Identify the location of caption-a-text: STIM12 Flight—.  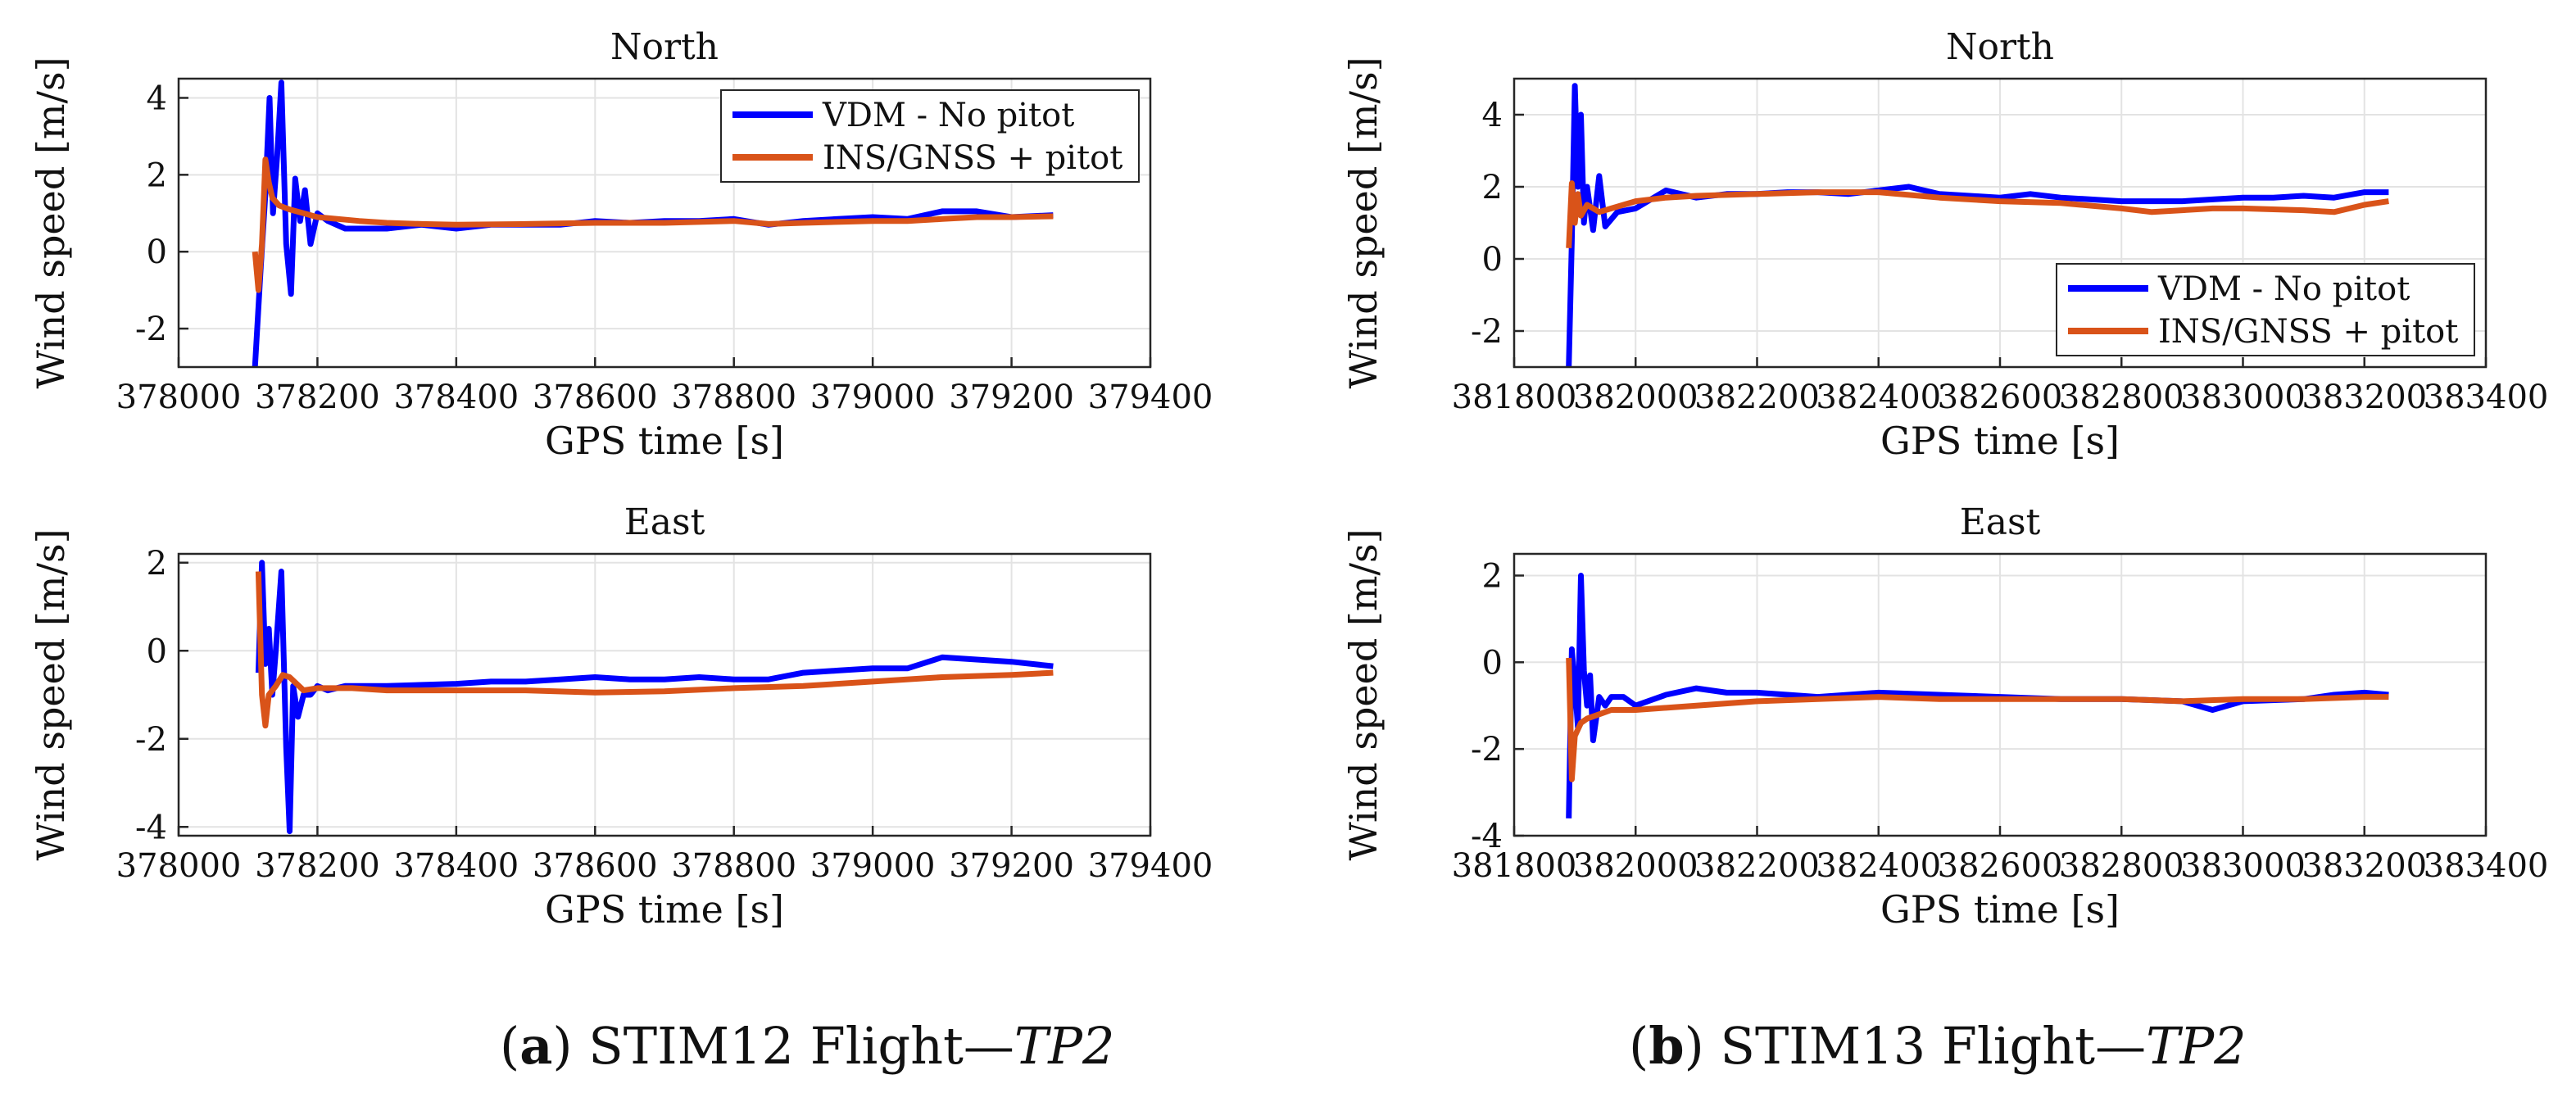
(793, 1046).